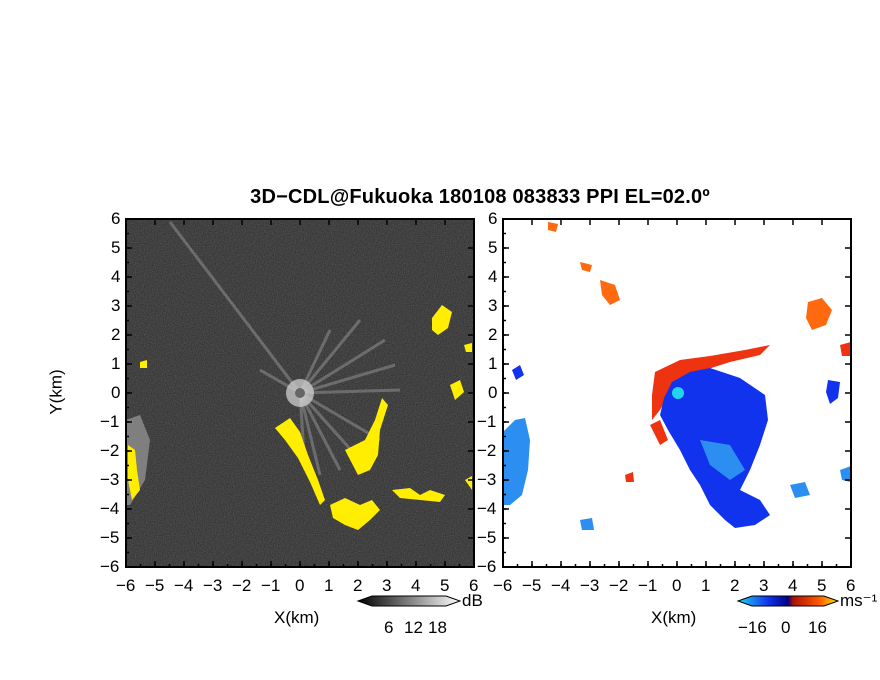 This screenshot has width=880, height=680. Describe the element at coordinates (516, 461) in the screenshot. I see `west-velocity-patch` at that location.